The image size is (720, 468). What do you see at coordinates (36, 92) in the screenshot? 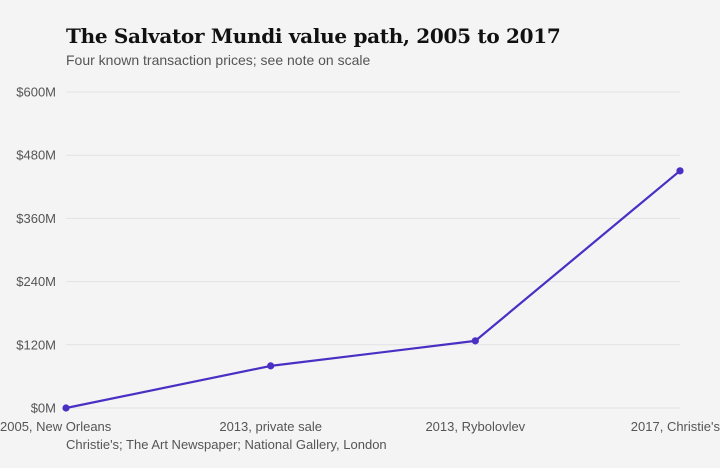
I see `y-tick-label: $600M` at bounding box center [36, 92].